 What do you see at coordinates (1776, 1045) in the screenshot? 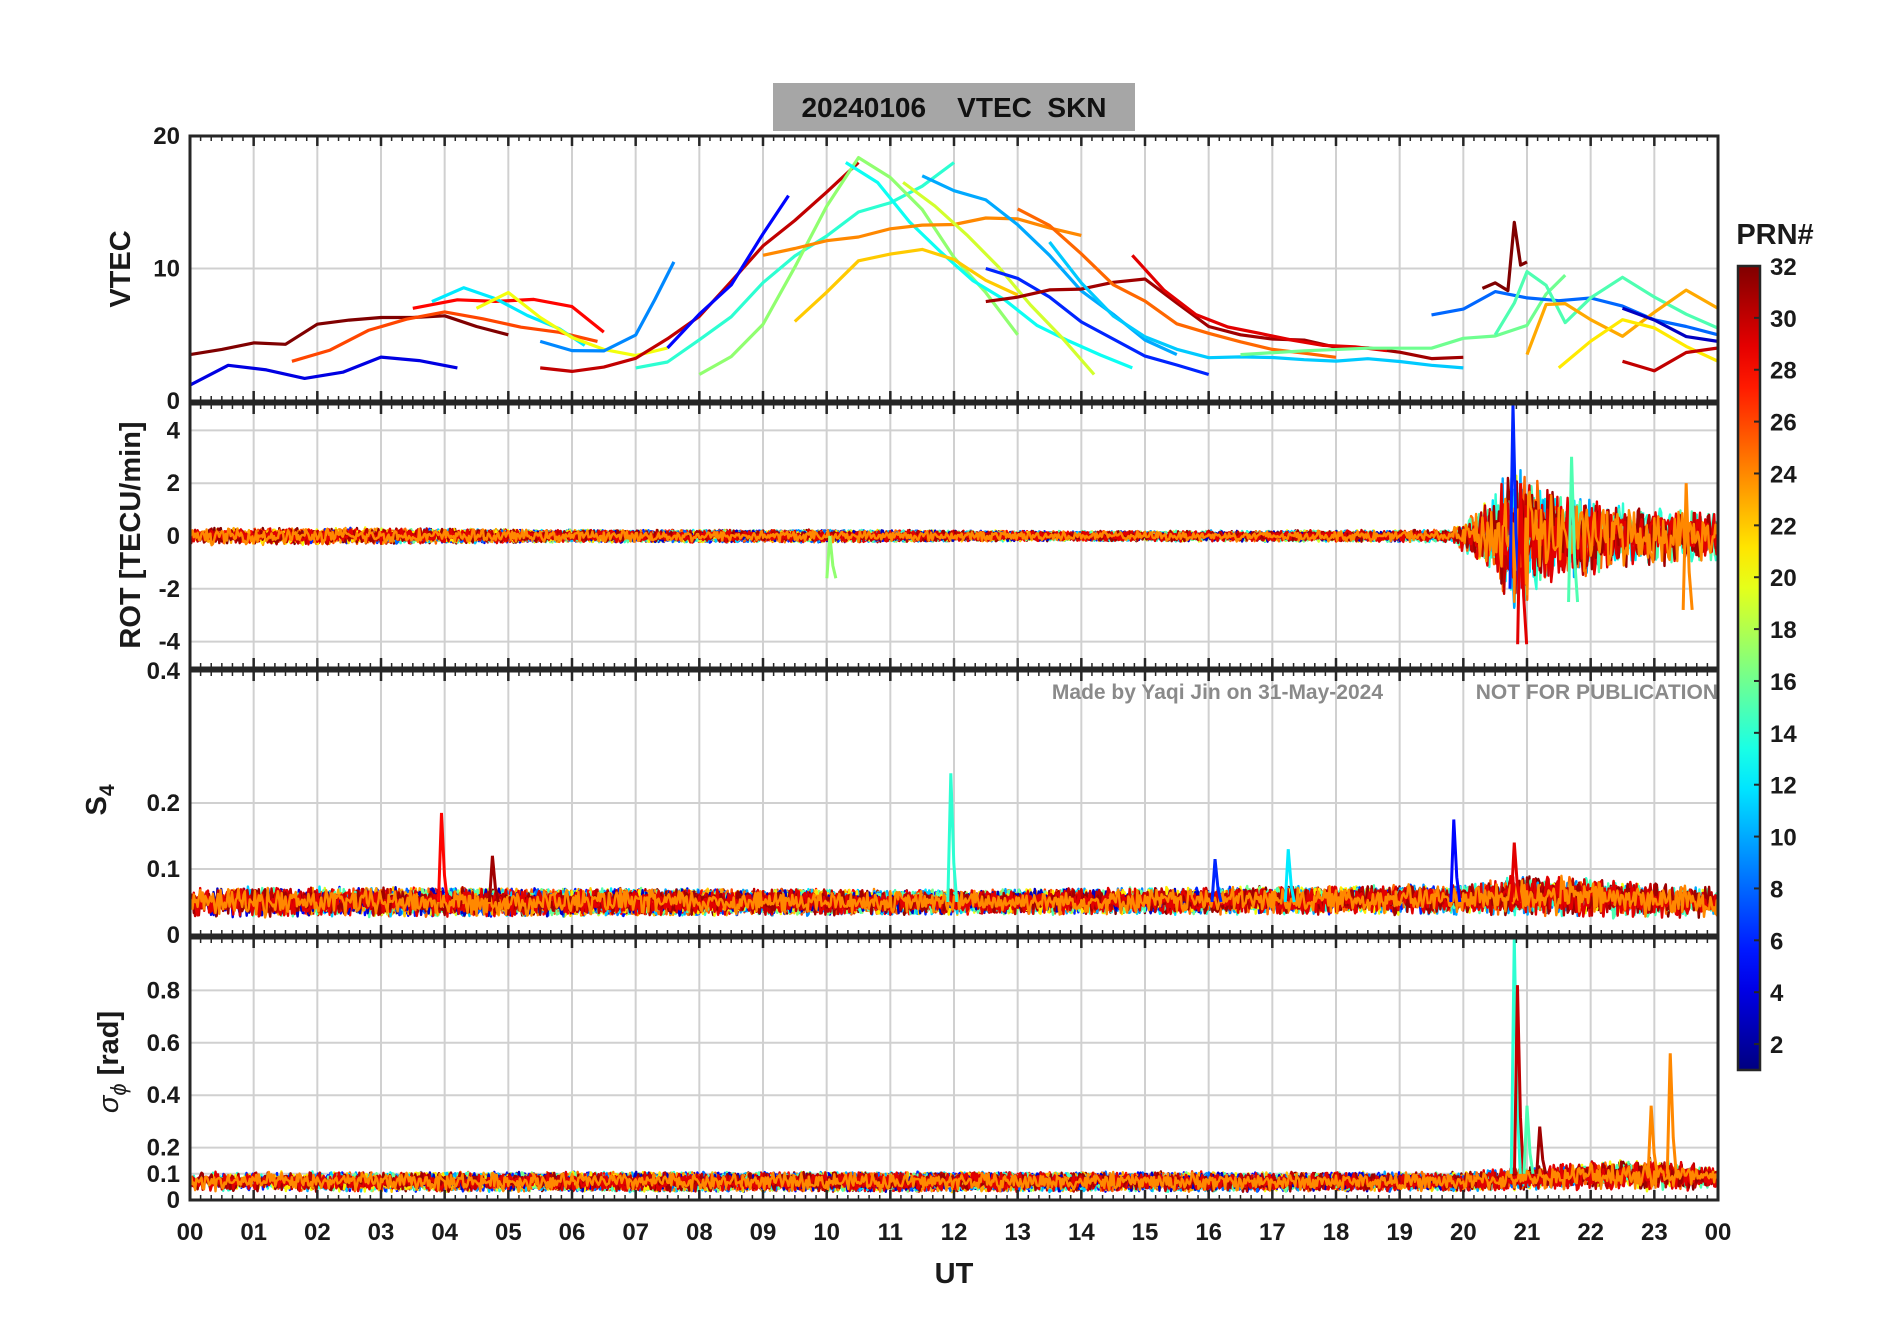
I see `colorbar-tick-label: 2` at bounding box center [1776, 1045].